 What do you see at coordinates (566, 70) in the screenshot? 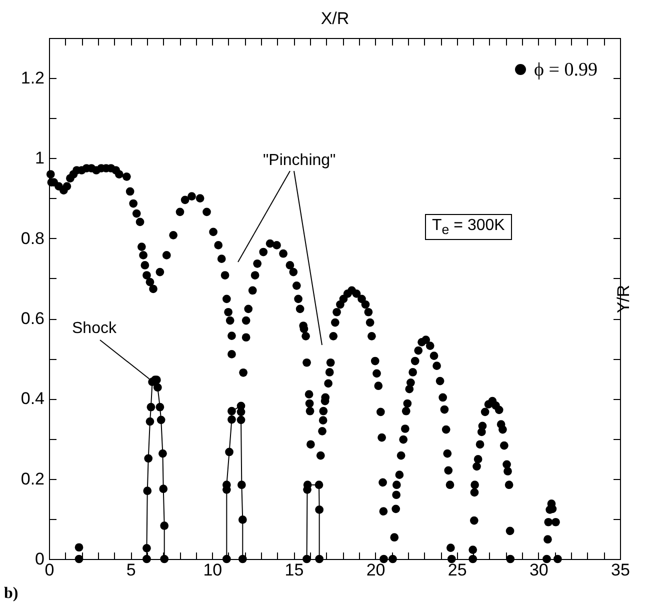
I see `legend-label: ϕ = 0.99` at bounding box center [566, 70].